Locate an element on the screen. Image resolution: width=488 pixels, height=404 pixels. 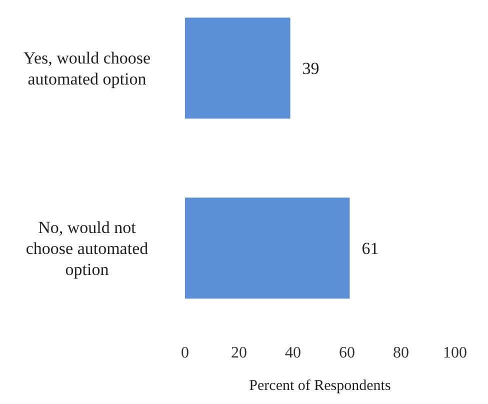
data-label: 39 is located at coordinates (311, 68).